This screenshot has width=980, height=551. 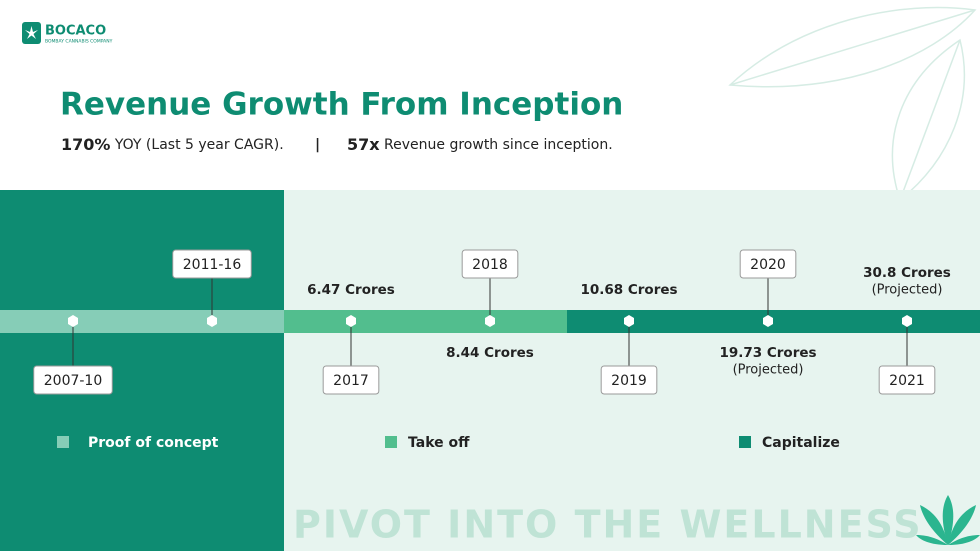 I want to click on year-label: 2020, so click(x=768, y=265).